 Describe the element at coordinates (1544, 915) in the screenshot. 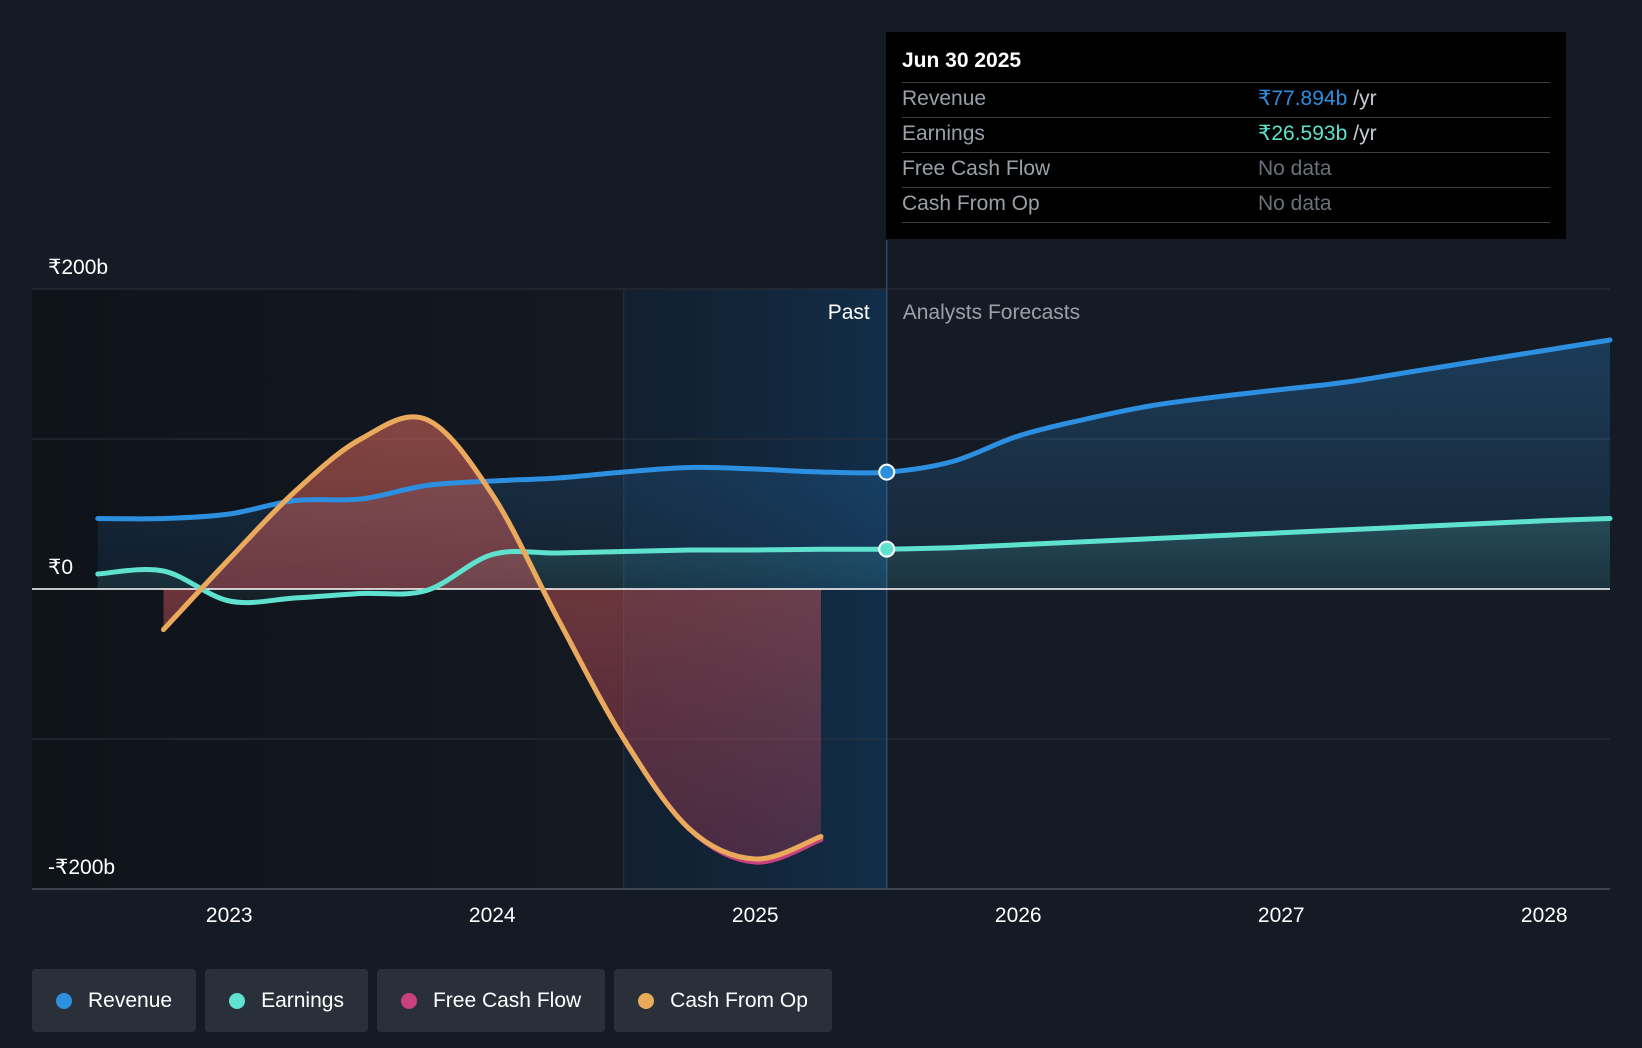

I see `x-tick-label: 2028` at that location.